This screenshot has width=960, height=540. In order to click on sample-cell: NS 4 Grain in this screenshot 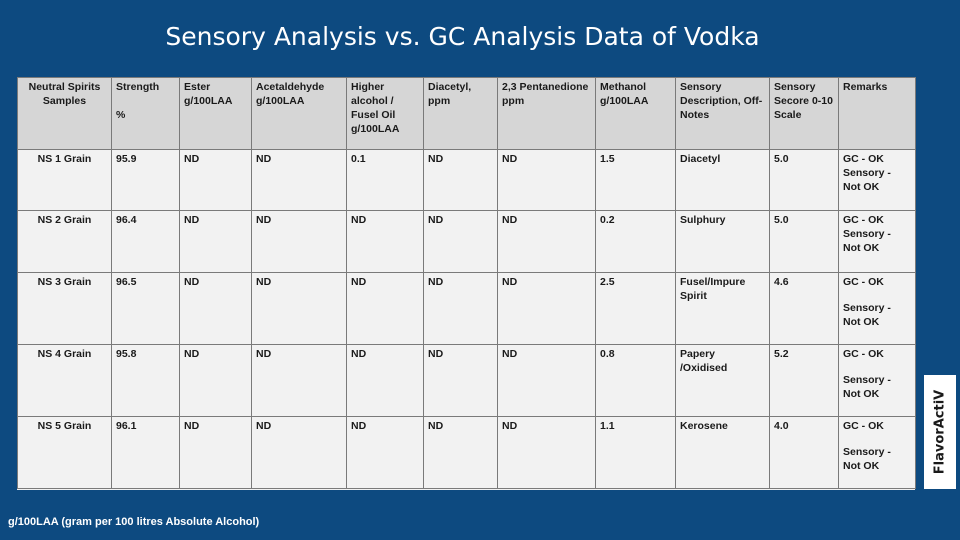, I will do `click(64, 380)`.